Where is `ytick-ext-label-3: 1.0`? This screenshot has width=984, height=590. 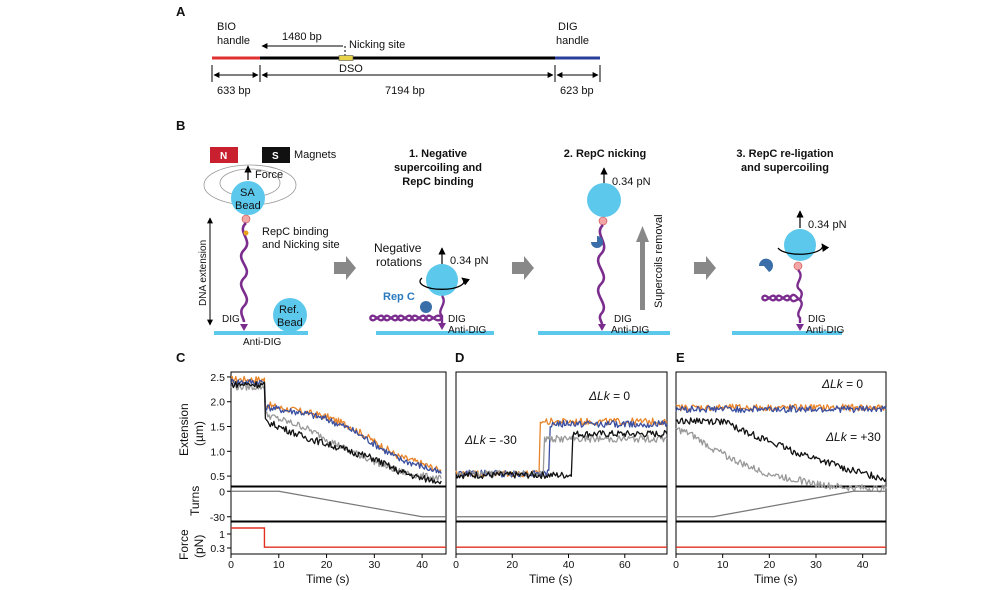 ytick-ext-label-3: 1.0 is located at coordinates (217, 452).